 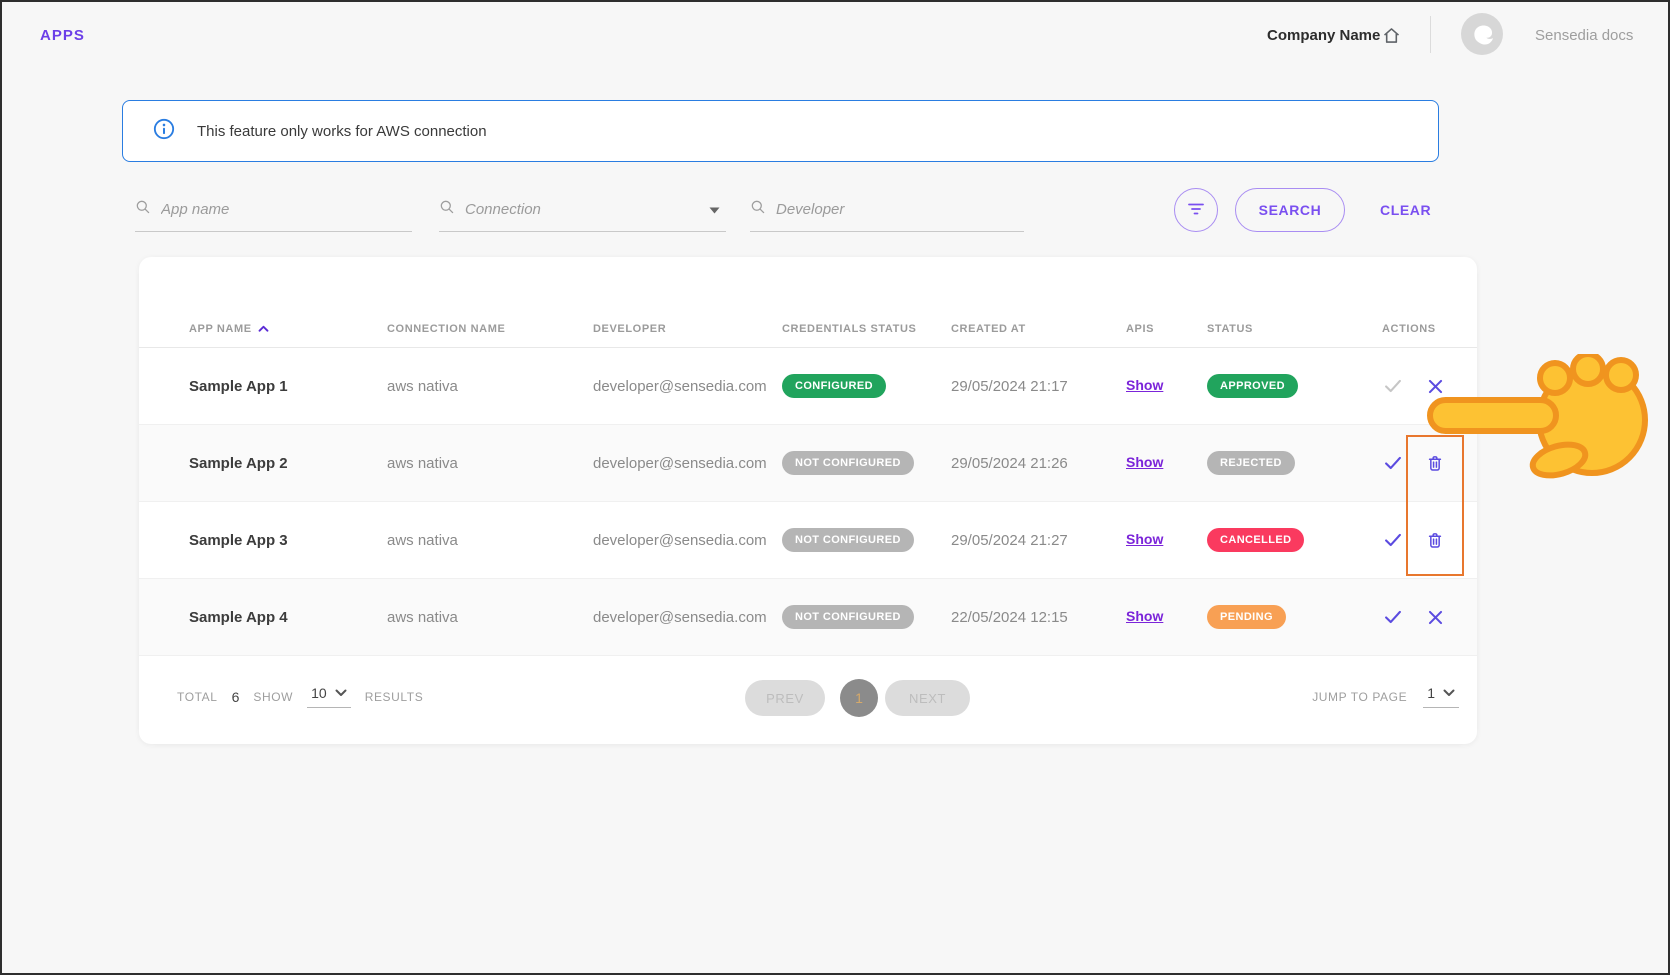 I want to click on app-name-filter, so click(x=273, y=210).